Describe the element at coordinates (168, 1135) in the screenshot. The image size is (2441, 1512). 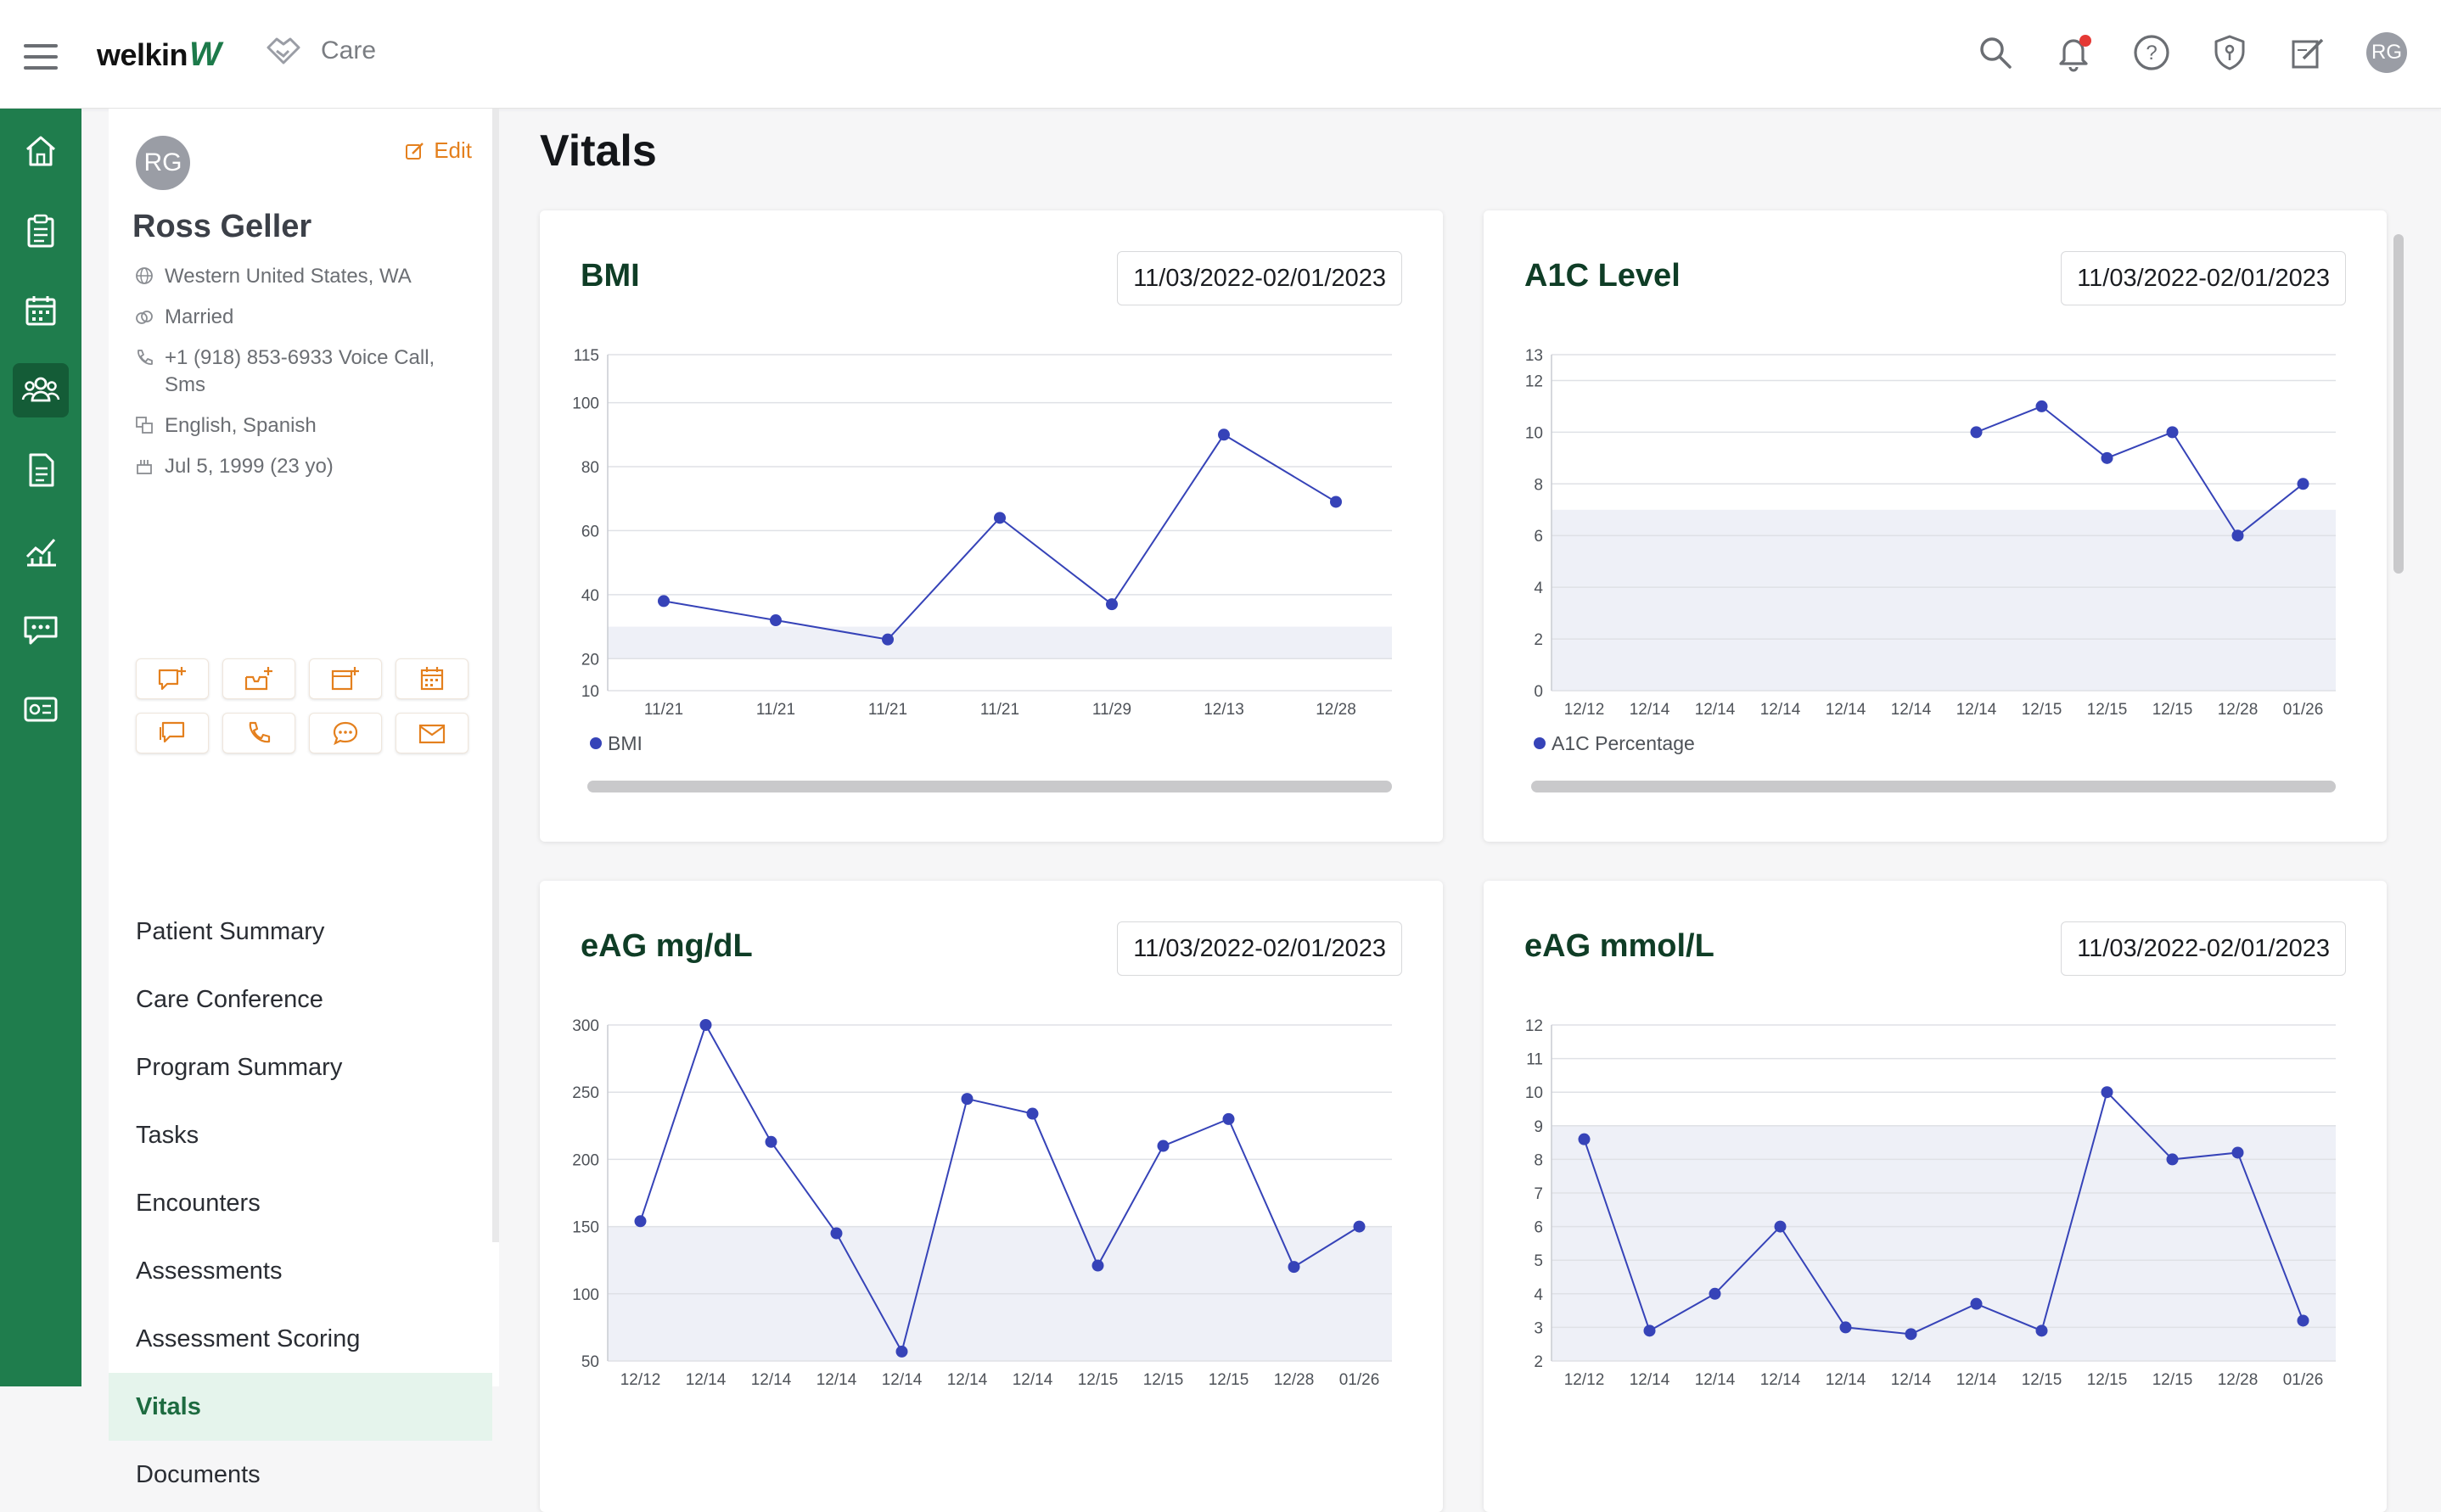
I see `menu-tasks: Tasks` at that location.